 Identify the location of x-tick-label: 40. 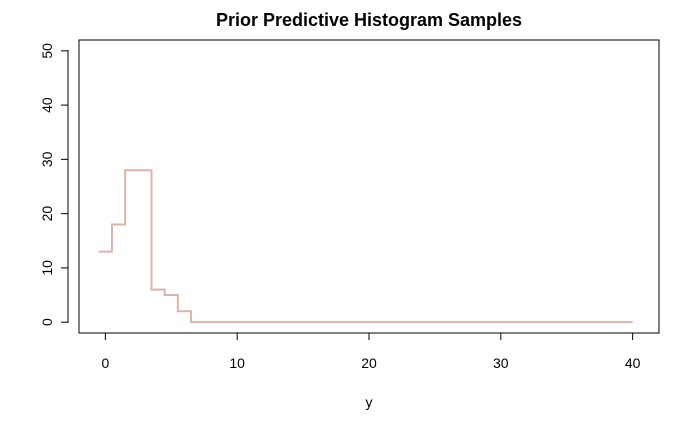
(633, 363).